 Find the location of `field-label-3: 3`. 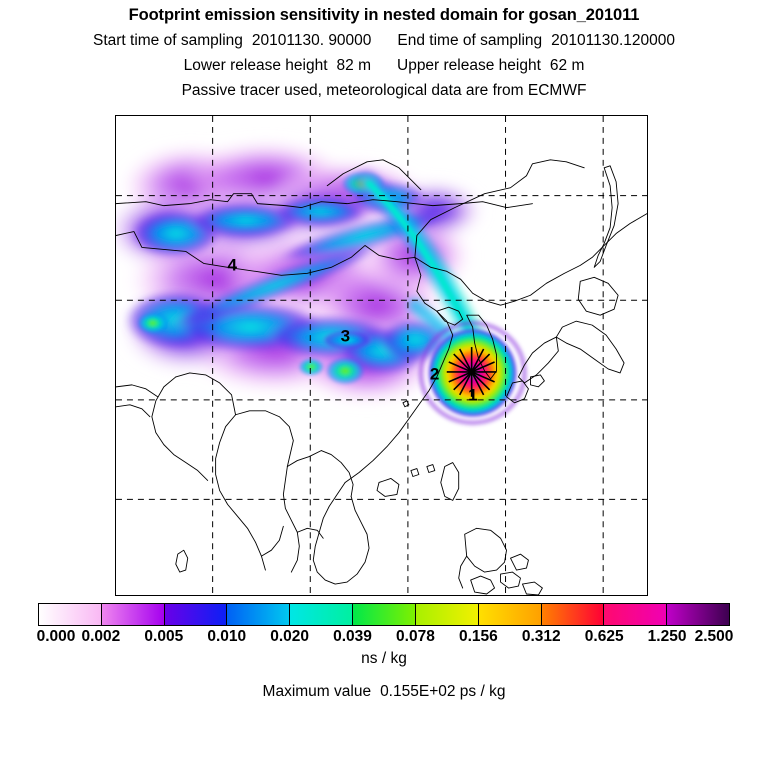

field-label-3: 3 is located at coordinates (345, 336).